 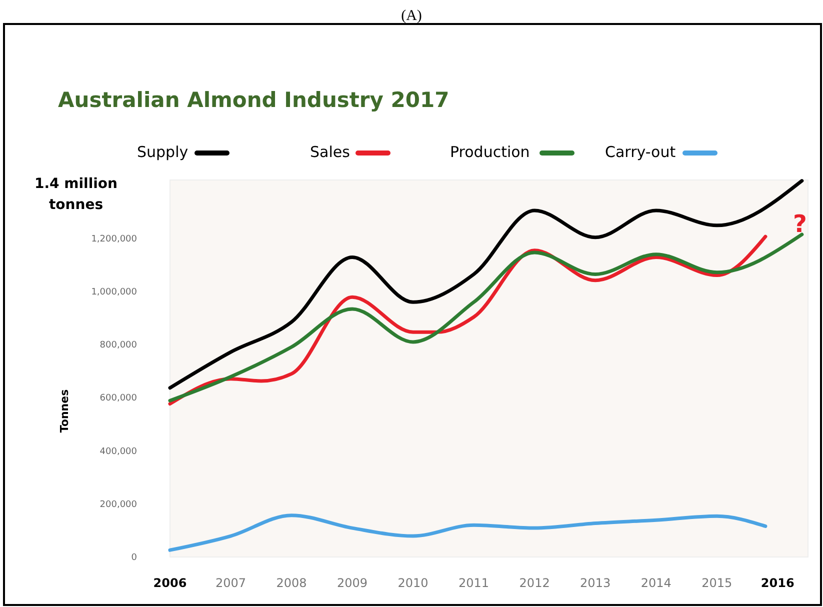 What do you see at coordinates (119, 345) in the screenshot?
I see `y-tick-label: 800,000` at bounding box center [119, 345].